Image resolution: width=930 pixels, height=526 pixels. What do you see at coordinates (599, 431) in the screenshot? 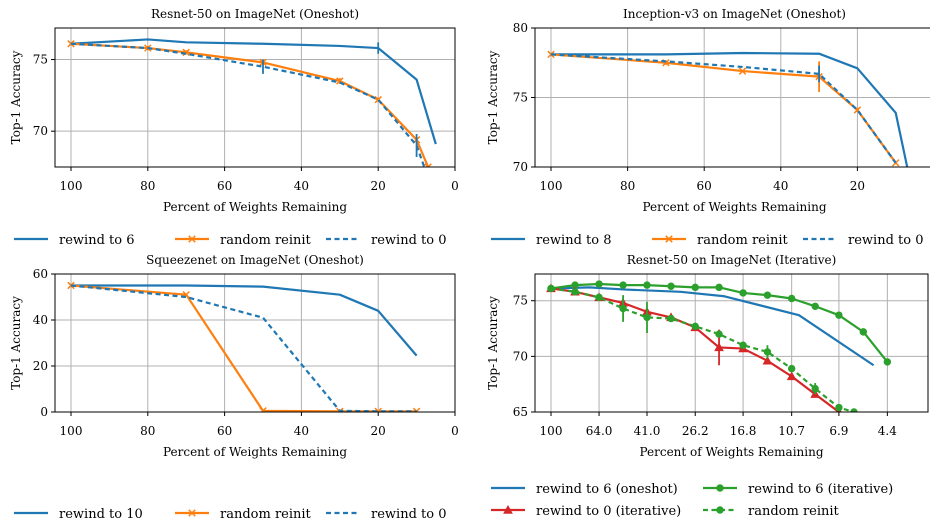
I see `x-tick-label: 64.0` at bounding box center [599, 431].